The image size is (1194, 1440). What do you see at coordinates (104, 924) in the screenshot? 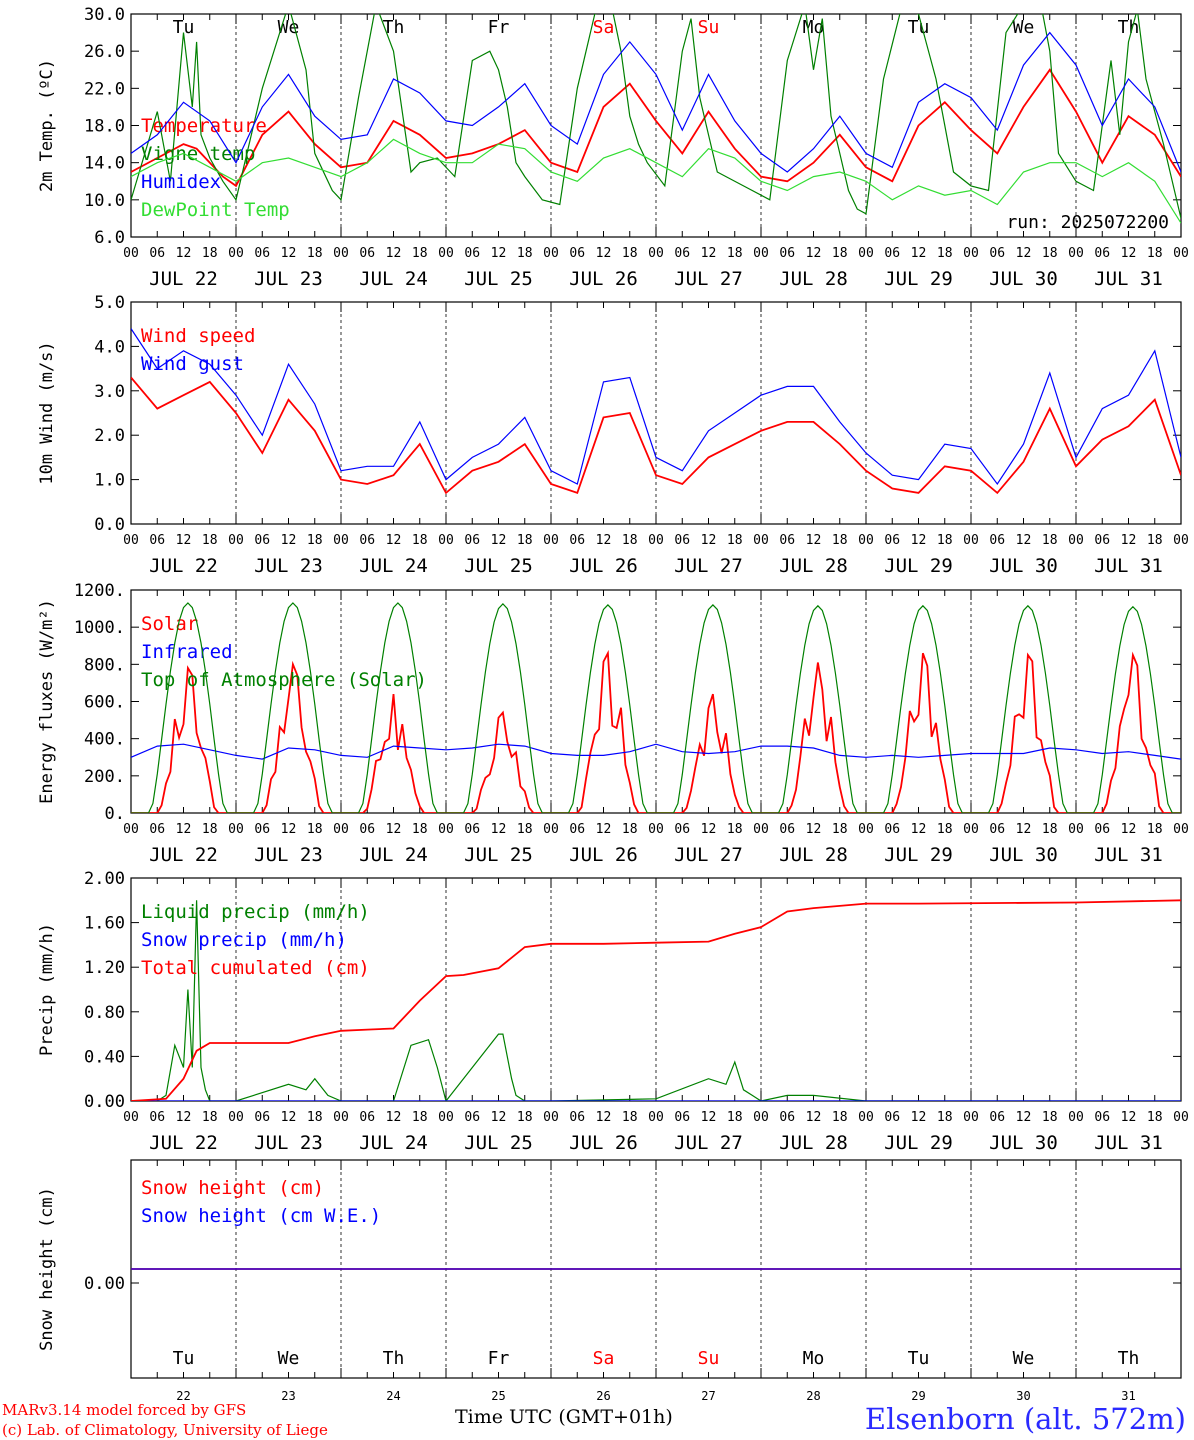
I see `y-tick-label: 1.60` at bounding box center [104, 924].